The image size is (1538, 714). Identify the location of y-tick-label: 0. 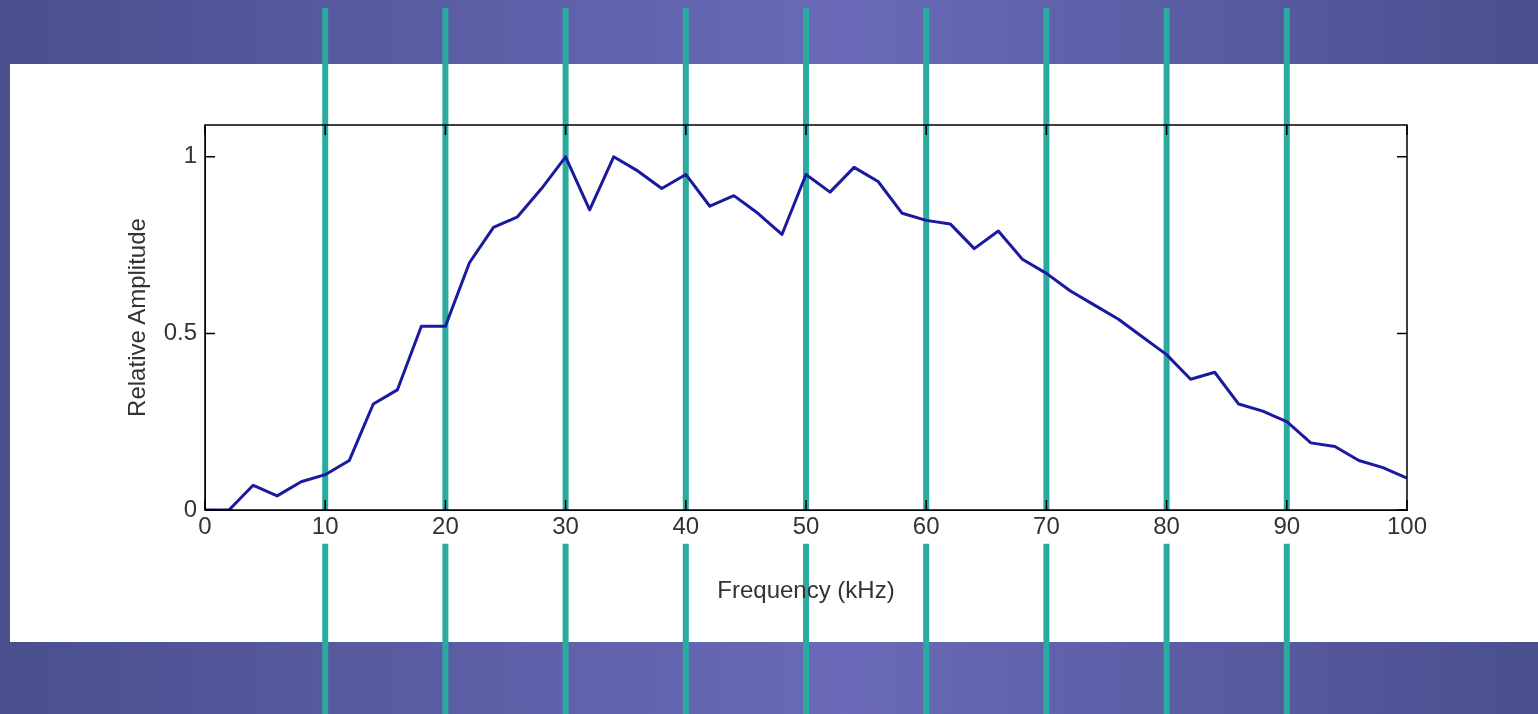
(190, 508).